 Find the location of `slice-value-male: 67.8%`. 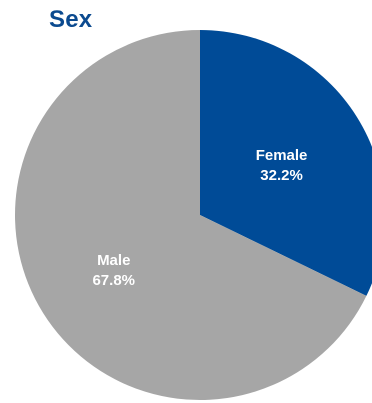

slice-value-male: 67.8% is located at coordinates (113, 280).